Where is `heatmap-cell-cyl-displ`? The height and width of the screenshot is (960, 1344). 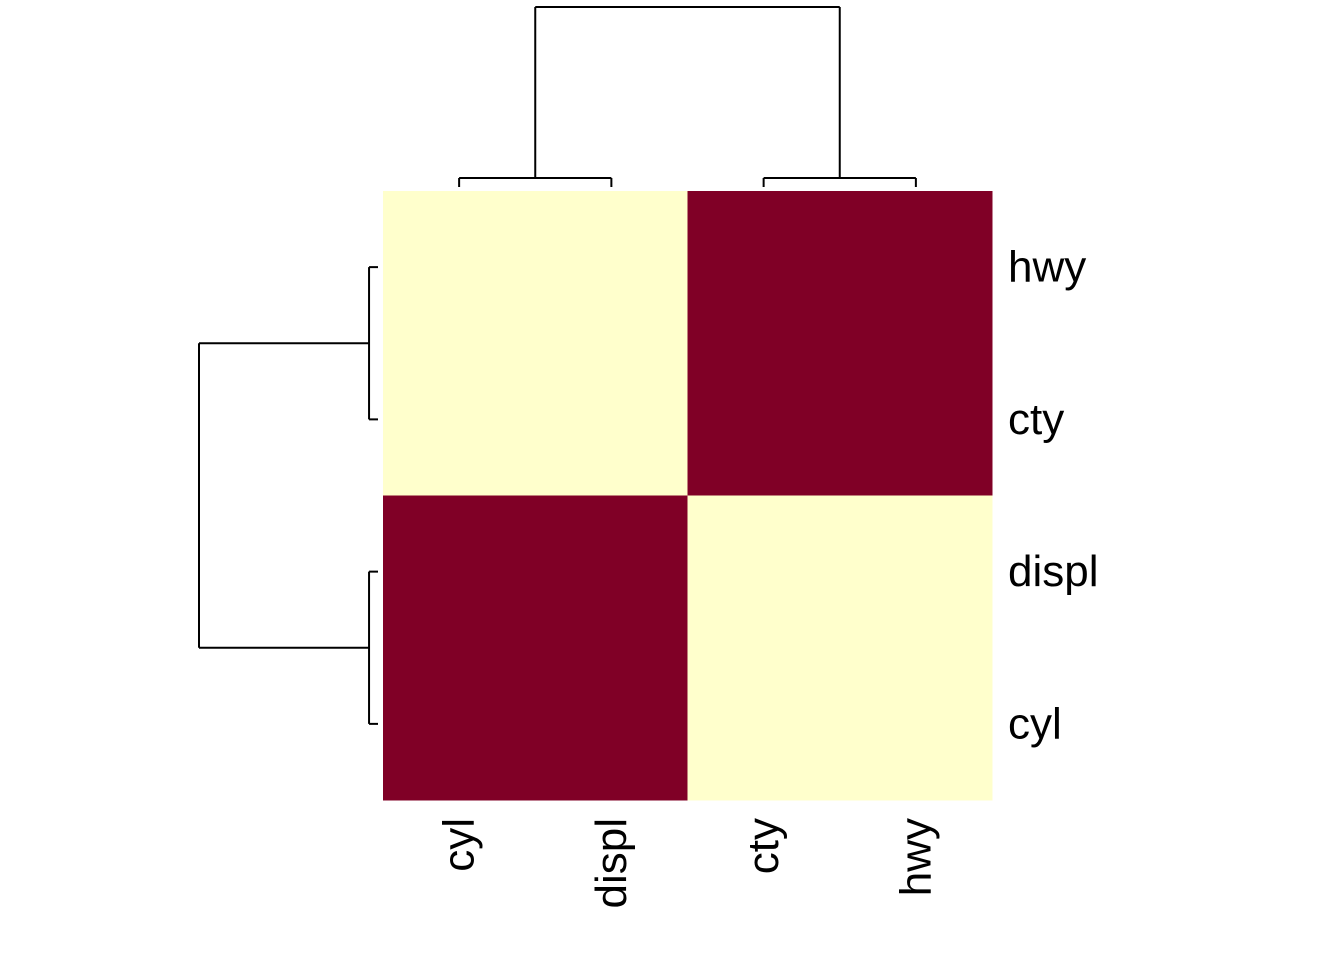 heatmap-cell-cyl-displ is located at coordinates (611, 724).